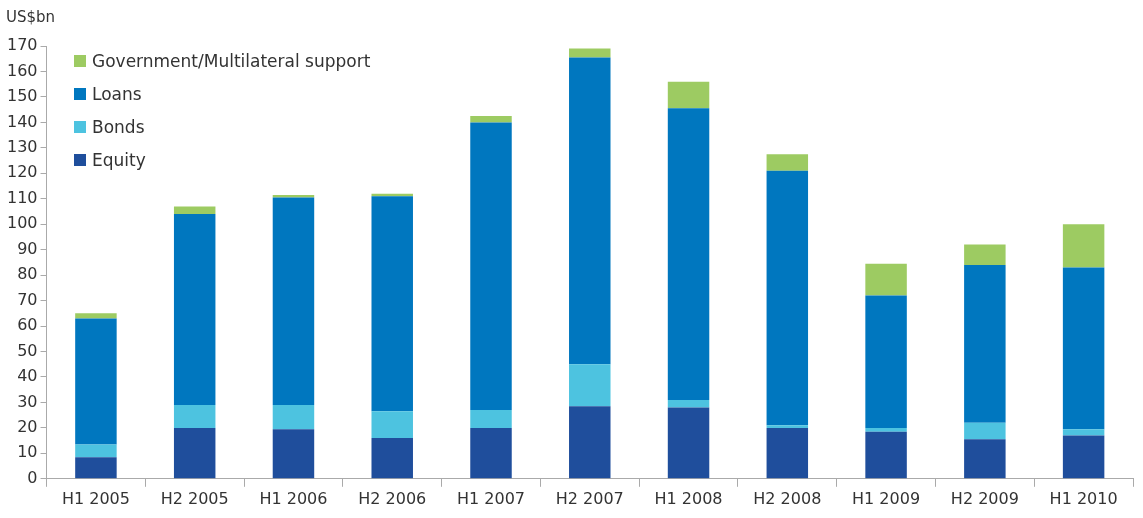 This screenshot has height=518, width=1143. Describe the element at coordinates (27, 427) in the screenshot. I see `y-tick-label: 20` at that location.